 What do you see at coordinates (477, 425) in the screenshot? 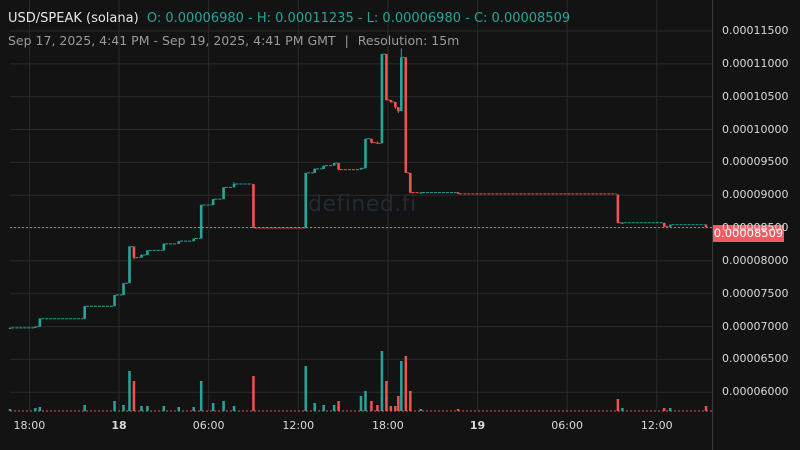
I see `x-tick-label: 19` at bounding box center [477, 425].